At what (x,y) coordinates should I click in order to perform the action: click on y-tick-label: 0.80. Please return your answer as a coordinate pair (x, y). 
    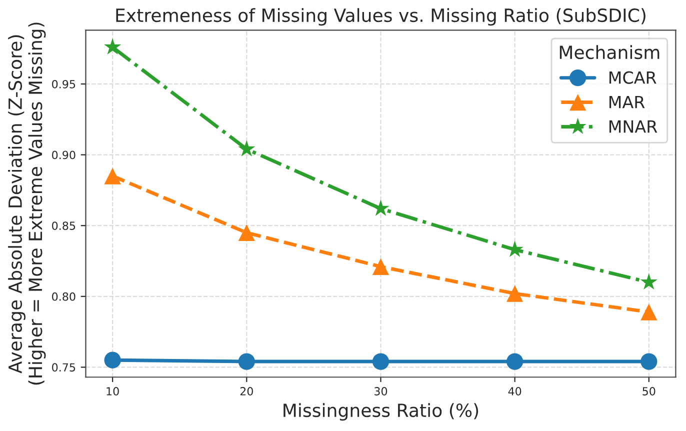
    Looking at the image, I should click on (64, 296).